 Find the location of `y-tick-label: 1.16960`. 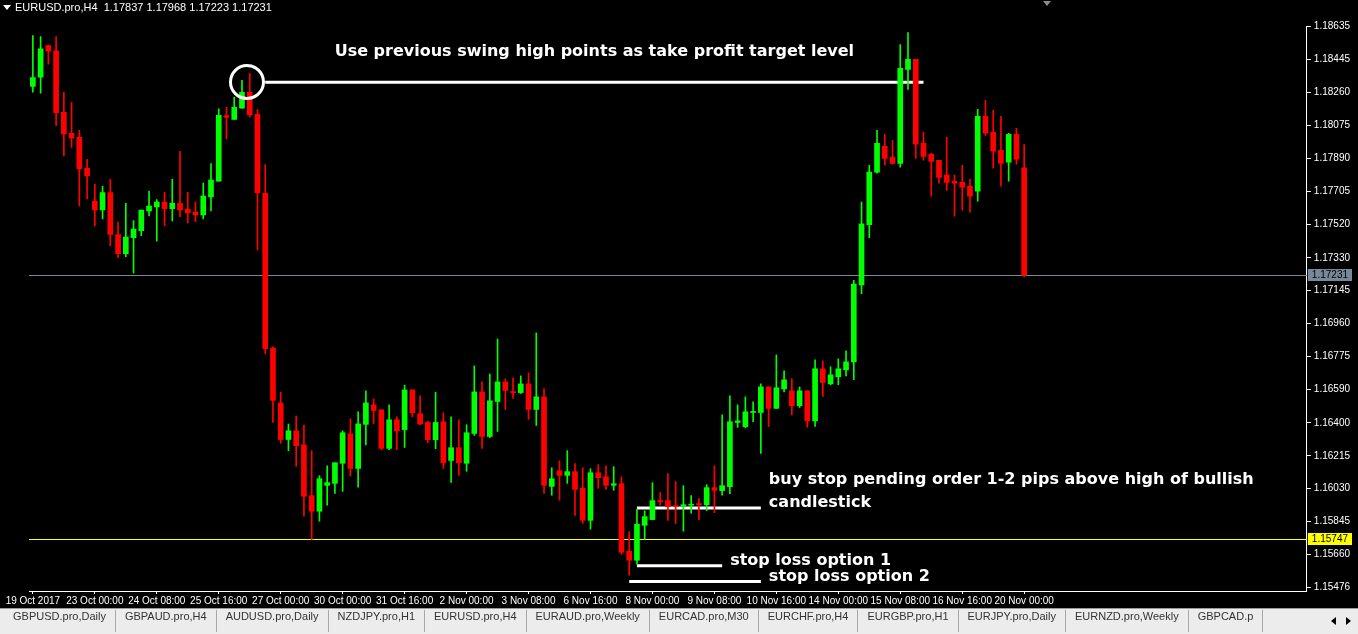

y-tick-label: 1.16960 is located at coordinates (1332, 323).